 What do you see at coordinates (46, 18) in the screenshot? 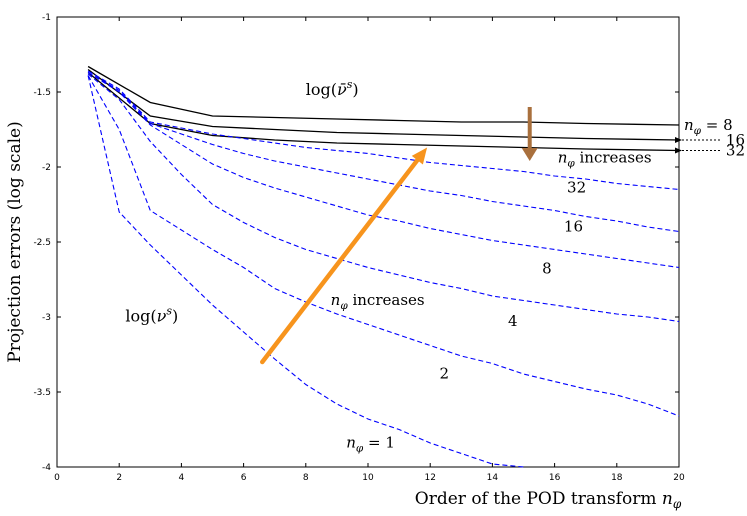
I see `y-tick-label: -1` at bounding box center [46, 18].